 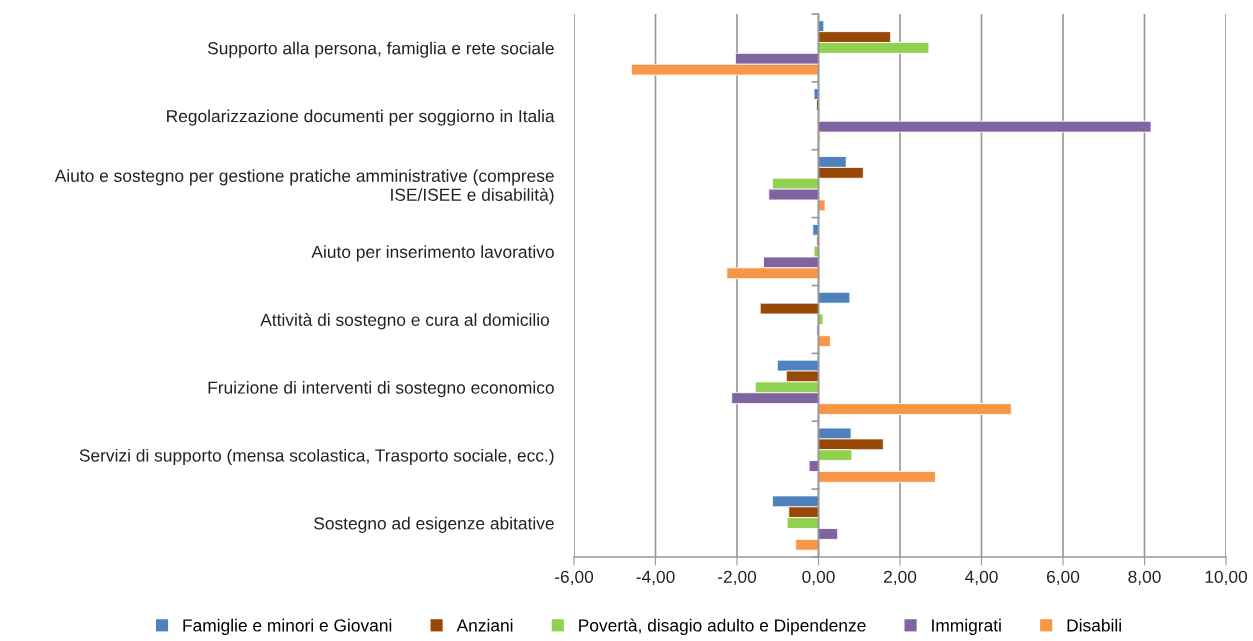 What do you see at coordinates (304, 187) in the screenshot?
I see `y-tick-label: Aiuto e sostegno per gestione pratiche amministrative (comprese ISE/ISEE e disabilità)` at bounding box center [304, 187].